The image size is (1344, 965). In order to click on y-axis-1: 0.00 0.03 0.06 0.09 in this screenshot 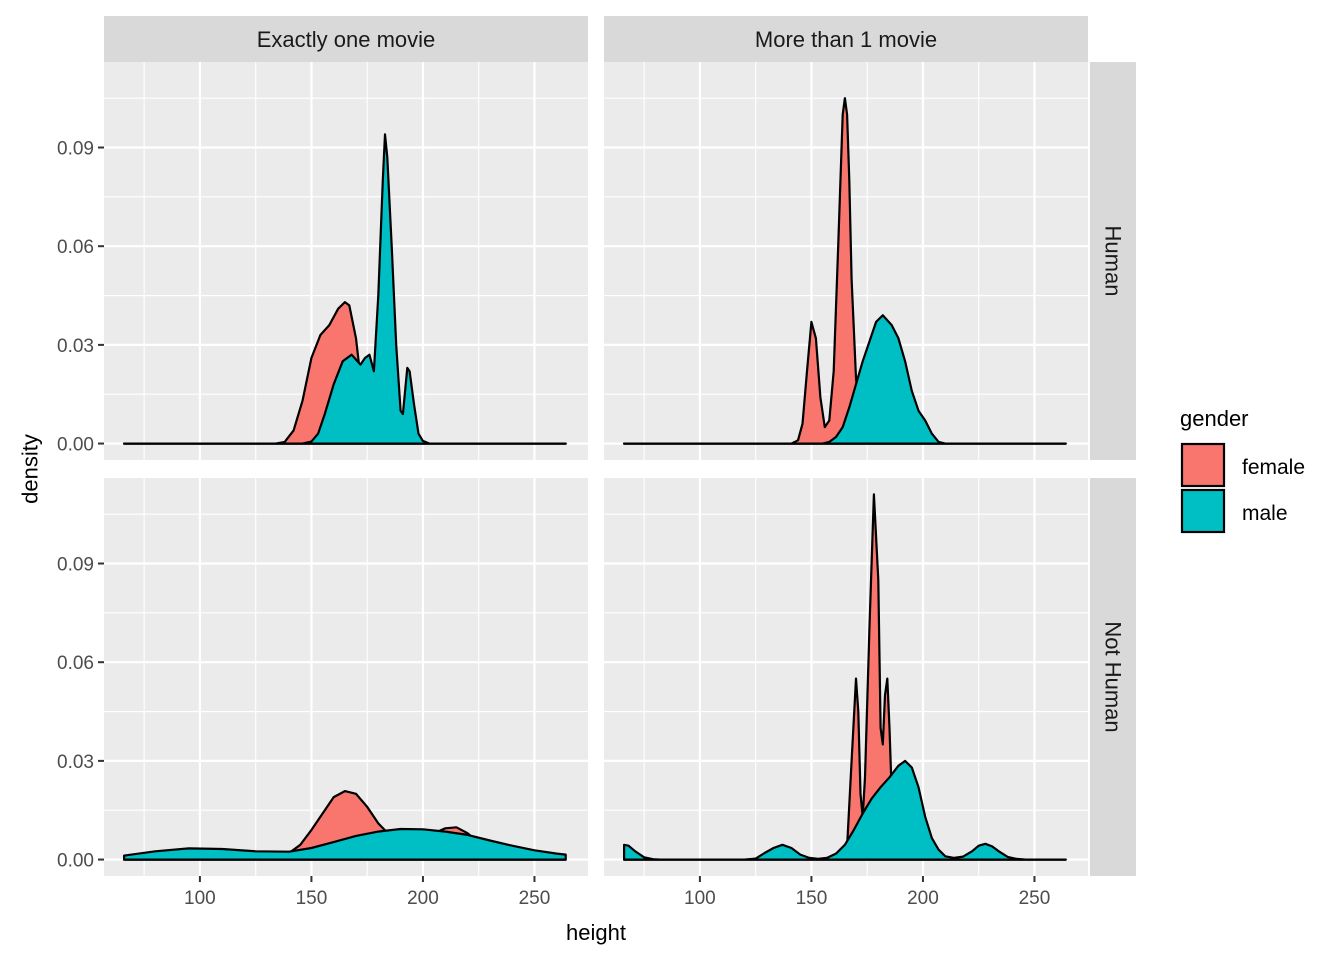, I will do `click(80, 713)`.